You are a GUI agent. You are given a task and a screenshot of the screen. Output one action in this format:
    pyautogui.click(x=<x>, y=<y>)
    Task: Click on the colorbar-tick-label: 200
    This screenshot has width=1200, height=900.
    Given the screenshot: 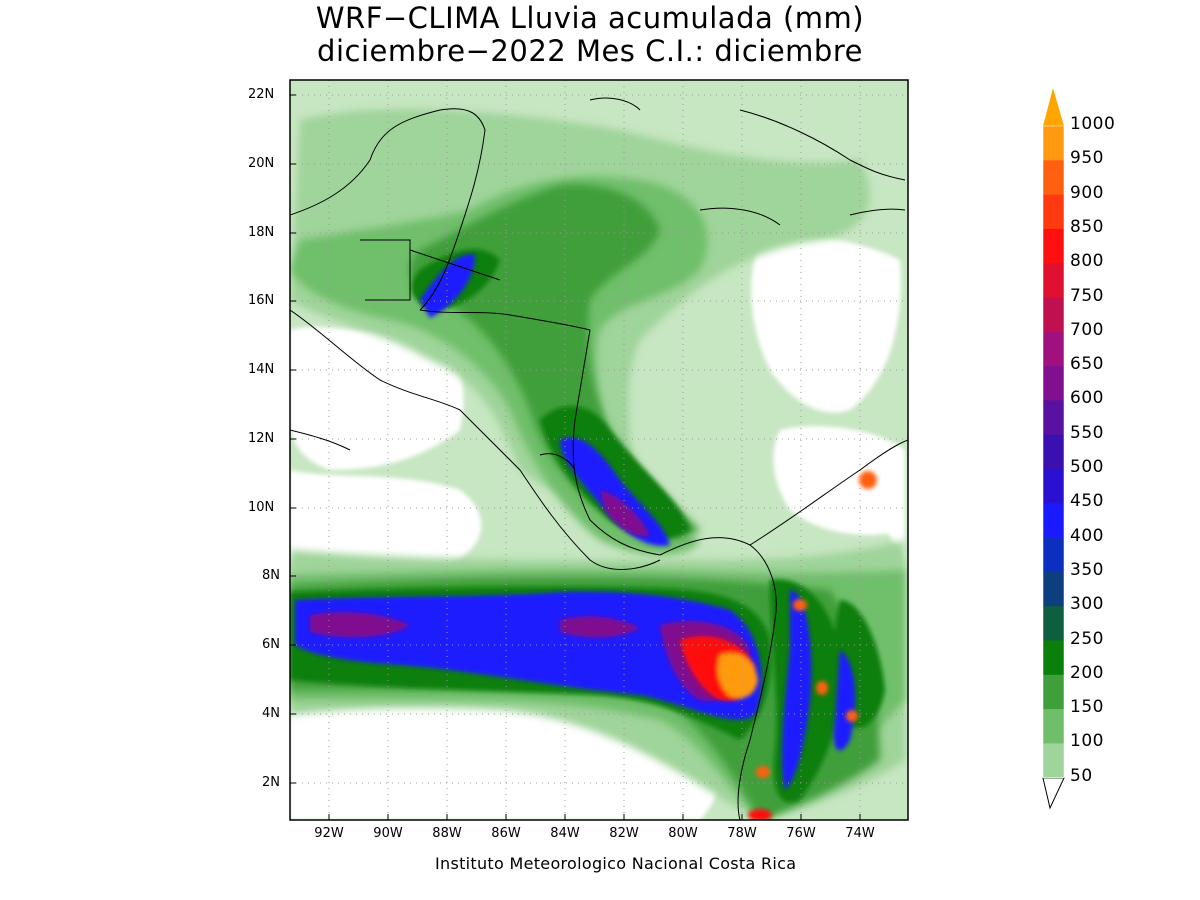 What is the action you would take?
    pyautogui.click(x=1087, y=672)
    